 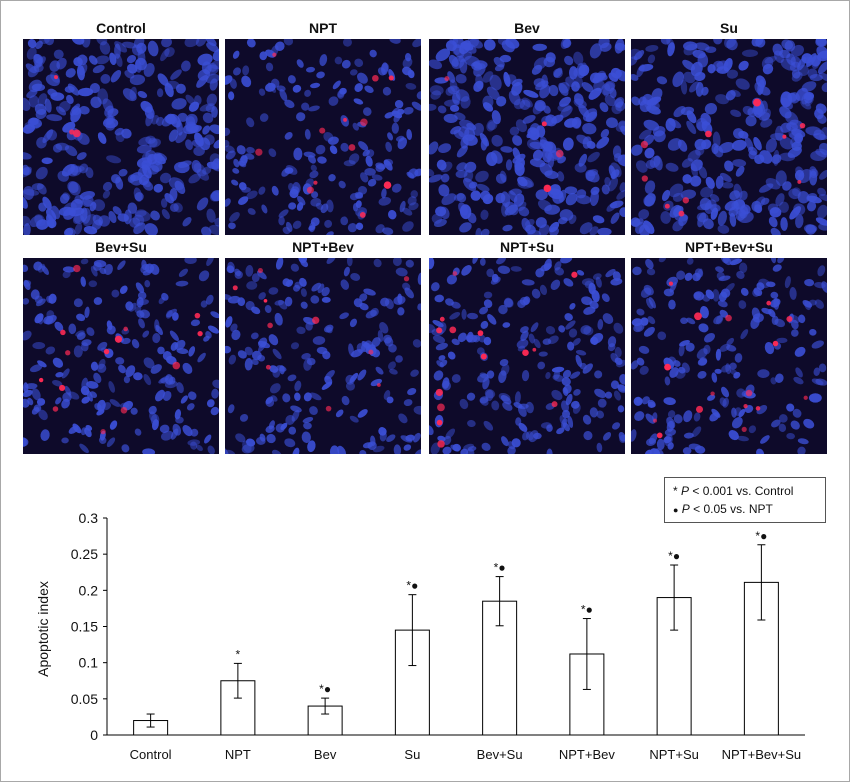 I want to click on legend-row-control: * P < 0.001 vs. Control, so click(x=733, y=491).